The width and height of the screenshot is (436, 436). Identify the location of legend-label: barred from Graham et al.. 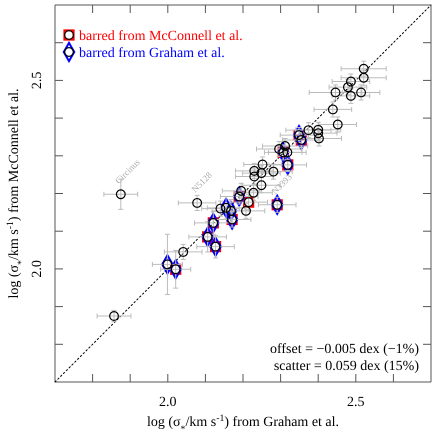
(152, 53).